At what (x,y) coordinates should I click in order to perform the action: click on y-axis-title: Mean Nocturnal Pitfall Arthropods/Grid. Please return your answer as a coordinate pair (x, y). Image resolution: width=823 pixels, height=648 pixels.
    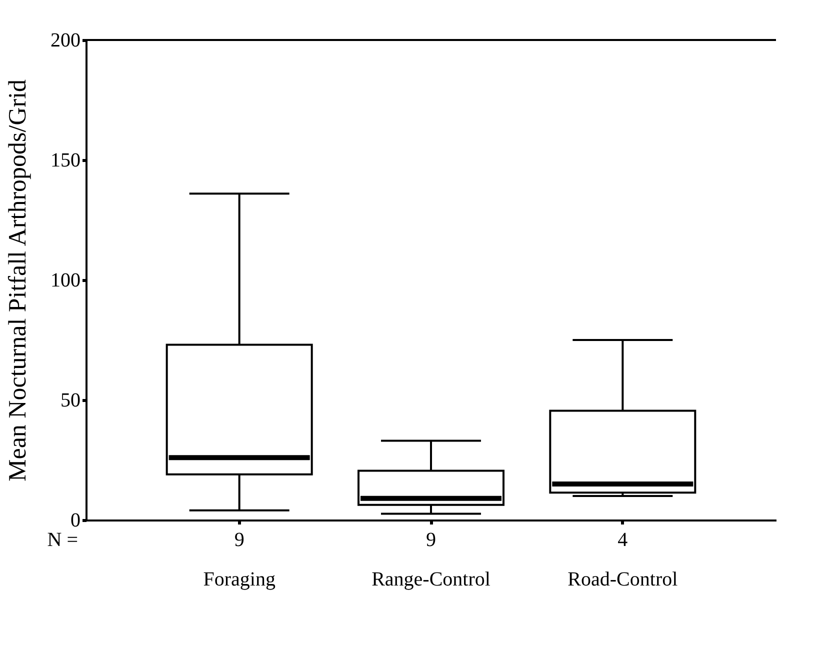
    Looking at the image, I should click on (18, 280).